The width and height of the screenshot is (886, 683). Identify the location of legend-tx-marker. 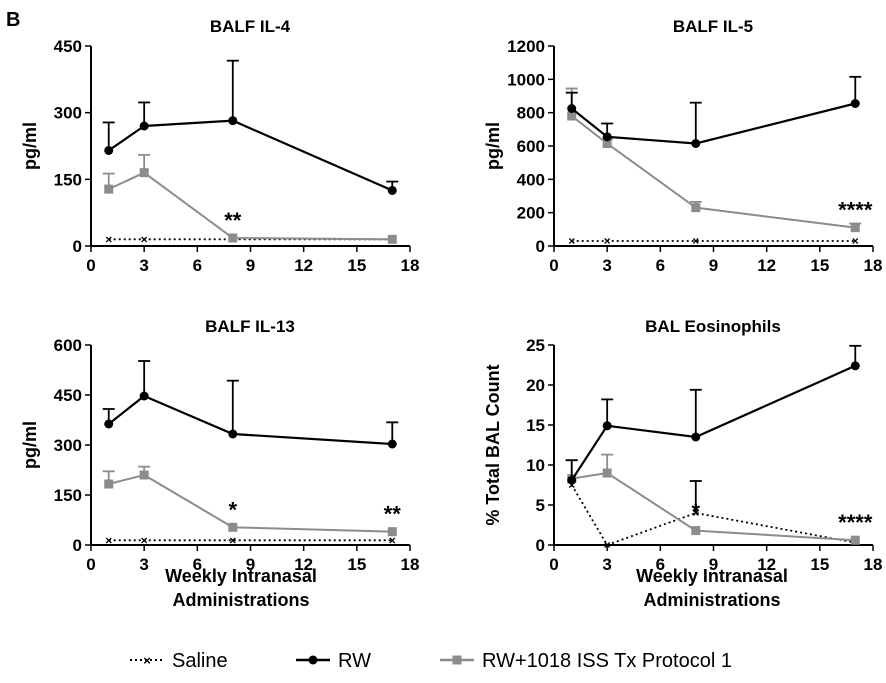
(457, 660).